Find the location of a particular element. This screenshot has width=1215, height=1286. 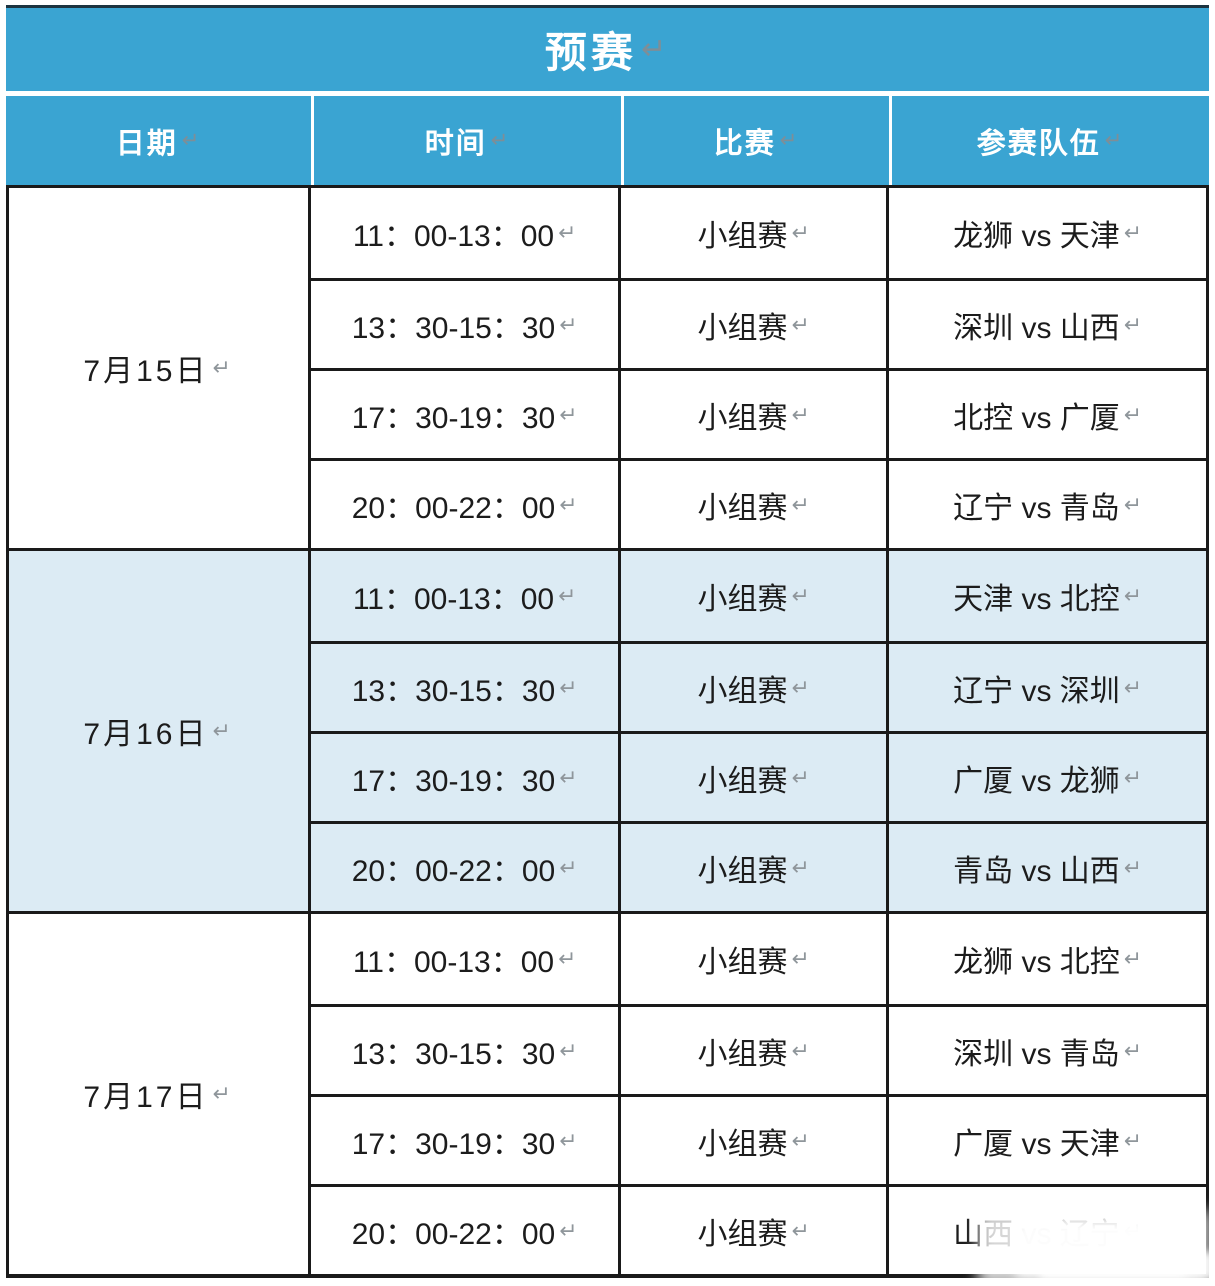

column-header-teams: 参赛队伍 ↵ is located at coordinates (1049, 140).